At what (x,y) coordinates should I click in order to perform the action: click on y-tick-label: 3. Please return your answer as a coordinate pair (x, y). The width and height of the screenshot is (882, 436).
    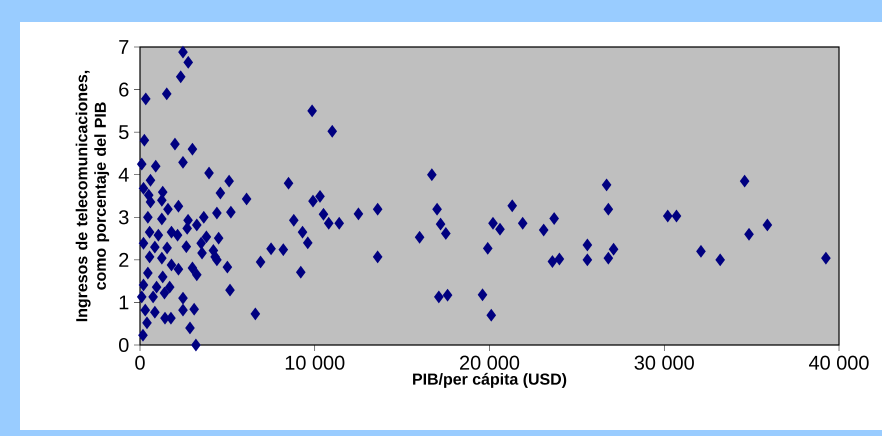
    Looking at the image, I should click on (123, 217).